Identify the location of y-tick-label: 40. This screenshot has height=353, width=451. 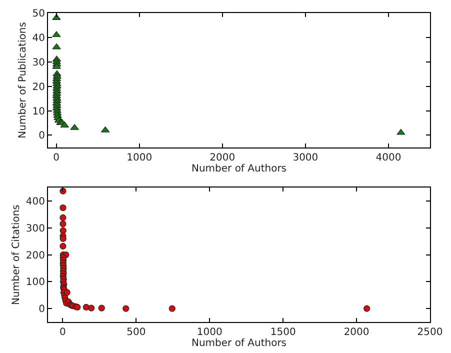
(38, 38).